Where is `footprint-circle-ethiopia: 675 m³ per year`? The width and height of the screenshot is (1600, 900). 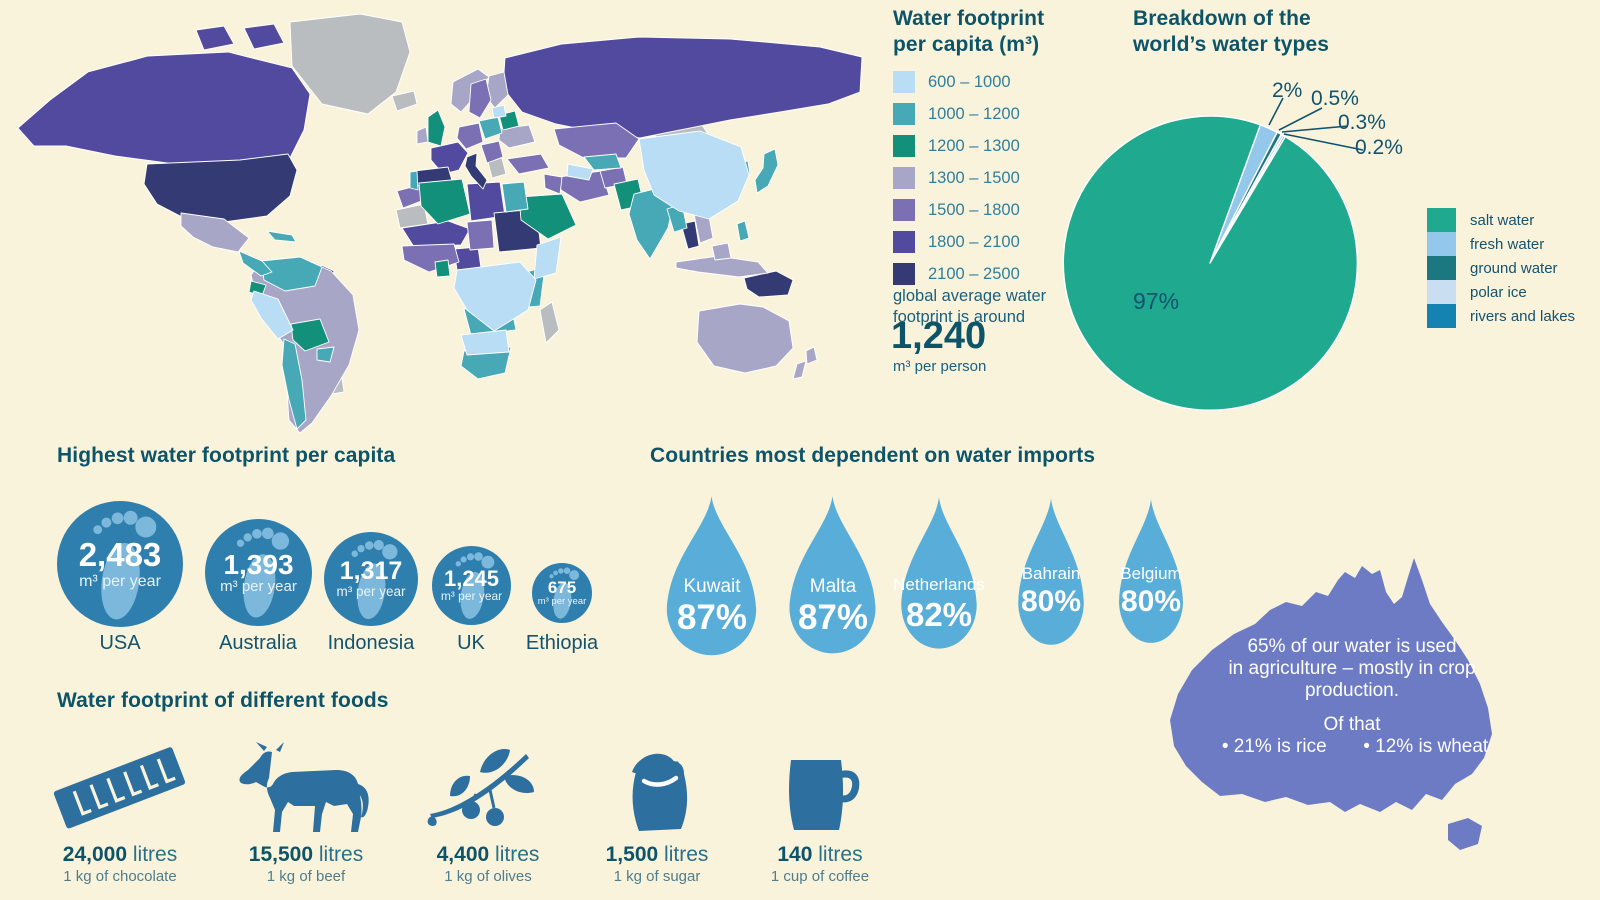 footprint-circle-ethiopia: 675 m³ per year is located at coordinates (562, 593).